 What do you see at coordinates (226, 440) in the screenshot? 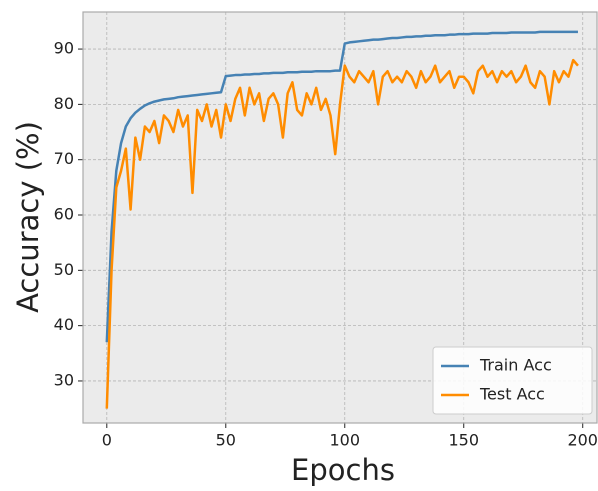
I see `x-tick-label: 50` at bounding box center [226, 440].